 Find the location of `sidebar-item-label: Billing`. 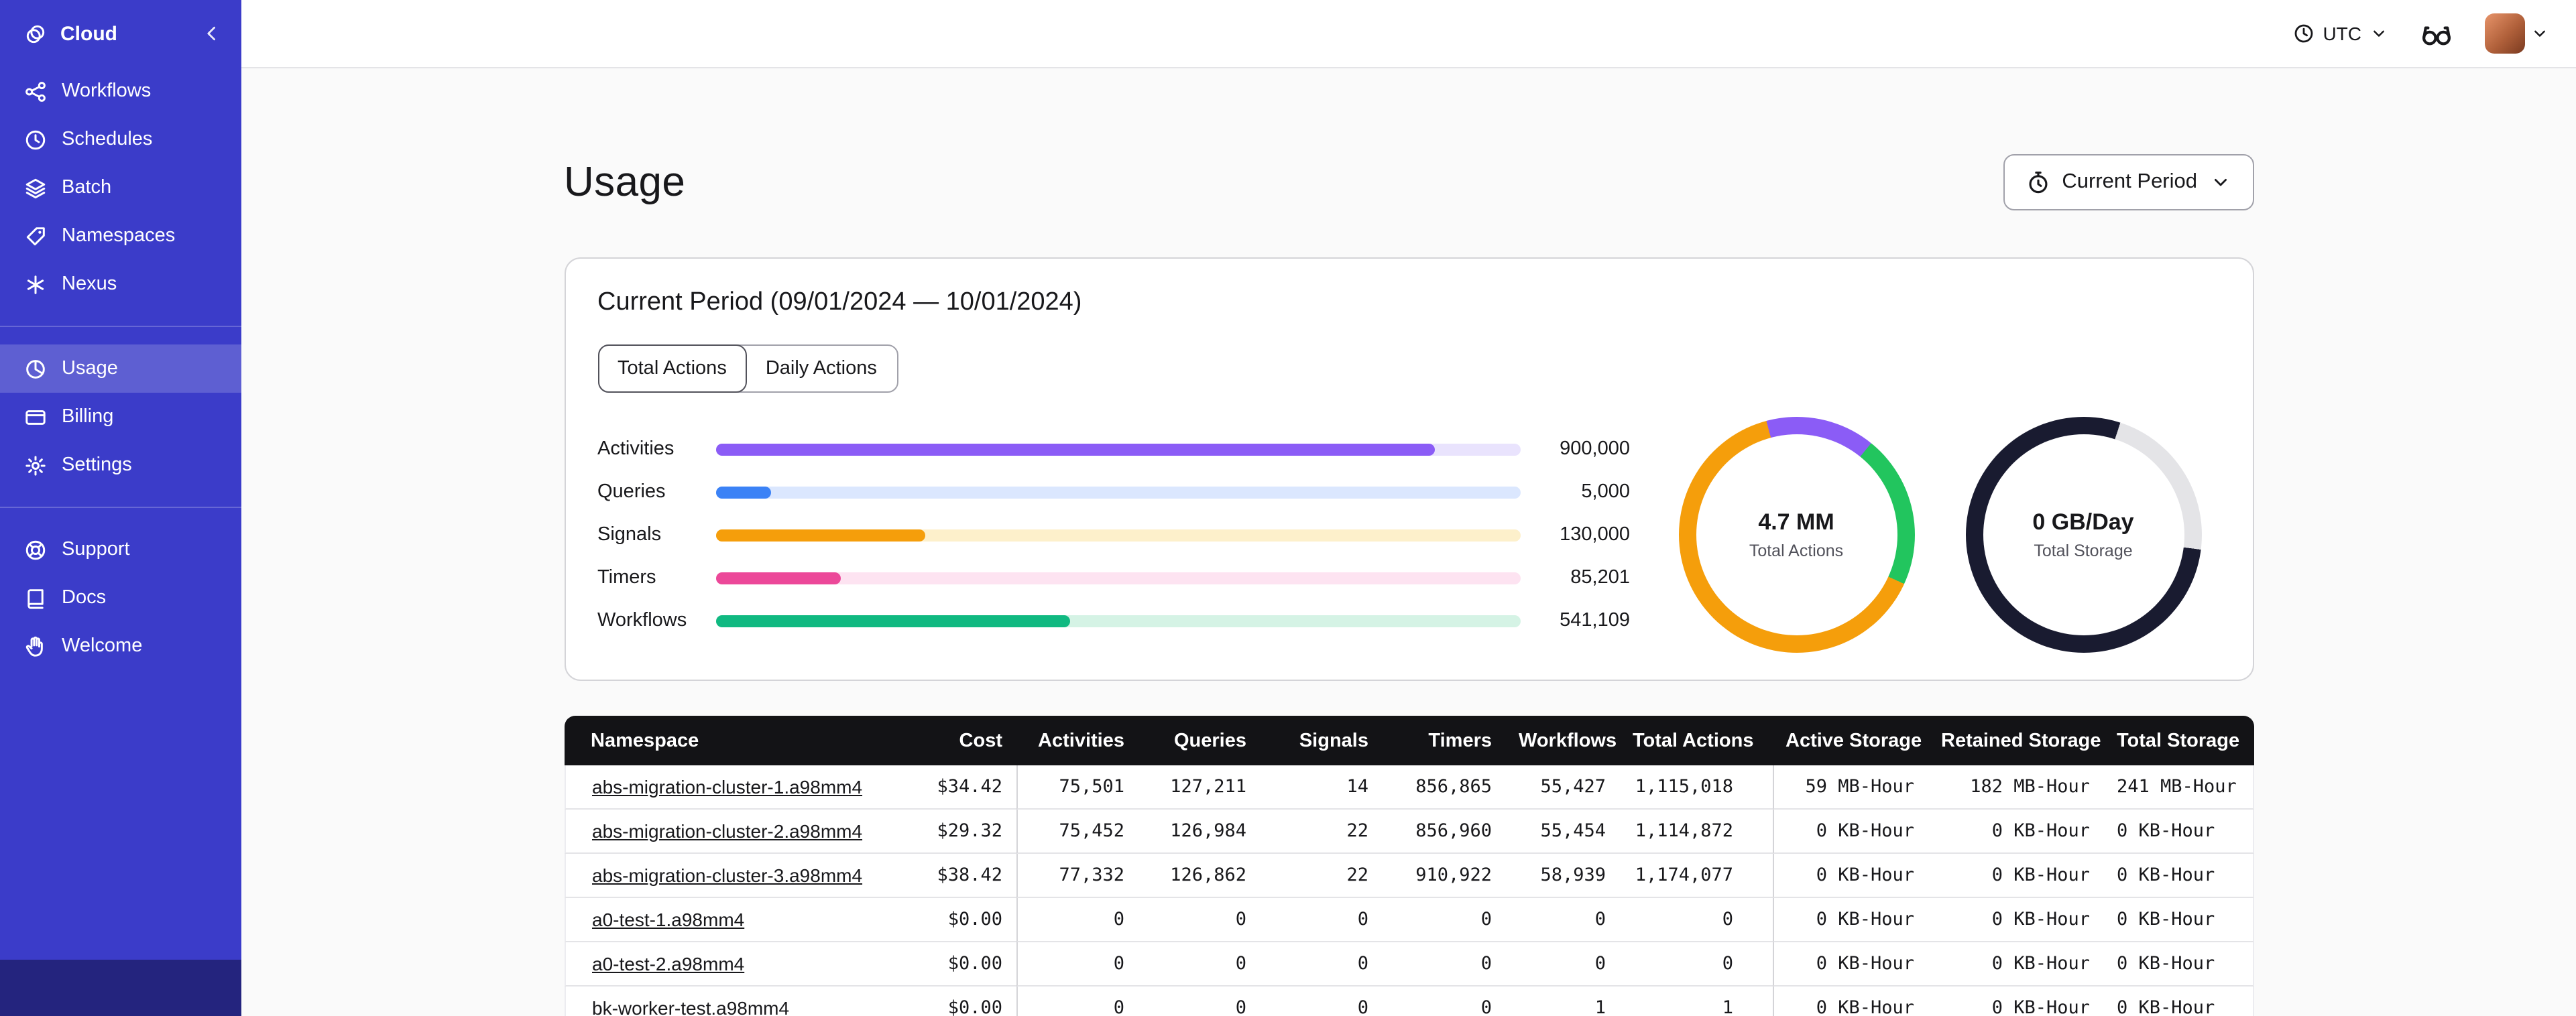

sidebar-item-label: Billing is located at coordinates (88, 417).